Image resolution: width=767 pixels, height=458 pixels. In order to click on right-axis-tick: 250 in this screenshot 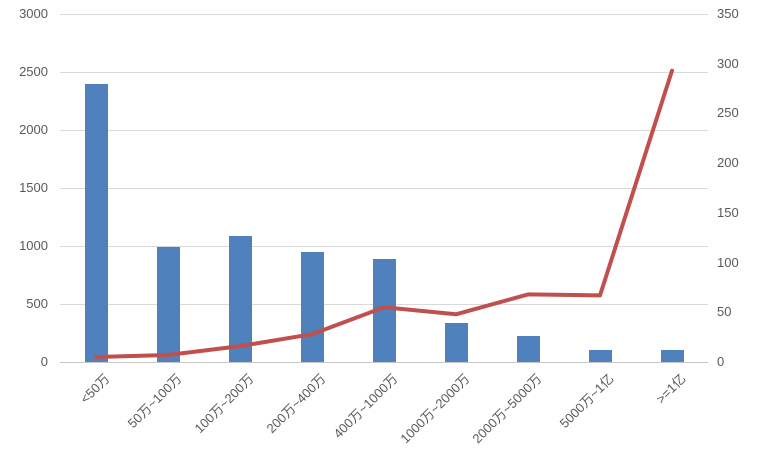, I will do `click(728, 113)`.